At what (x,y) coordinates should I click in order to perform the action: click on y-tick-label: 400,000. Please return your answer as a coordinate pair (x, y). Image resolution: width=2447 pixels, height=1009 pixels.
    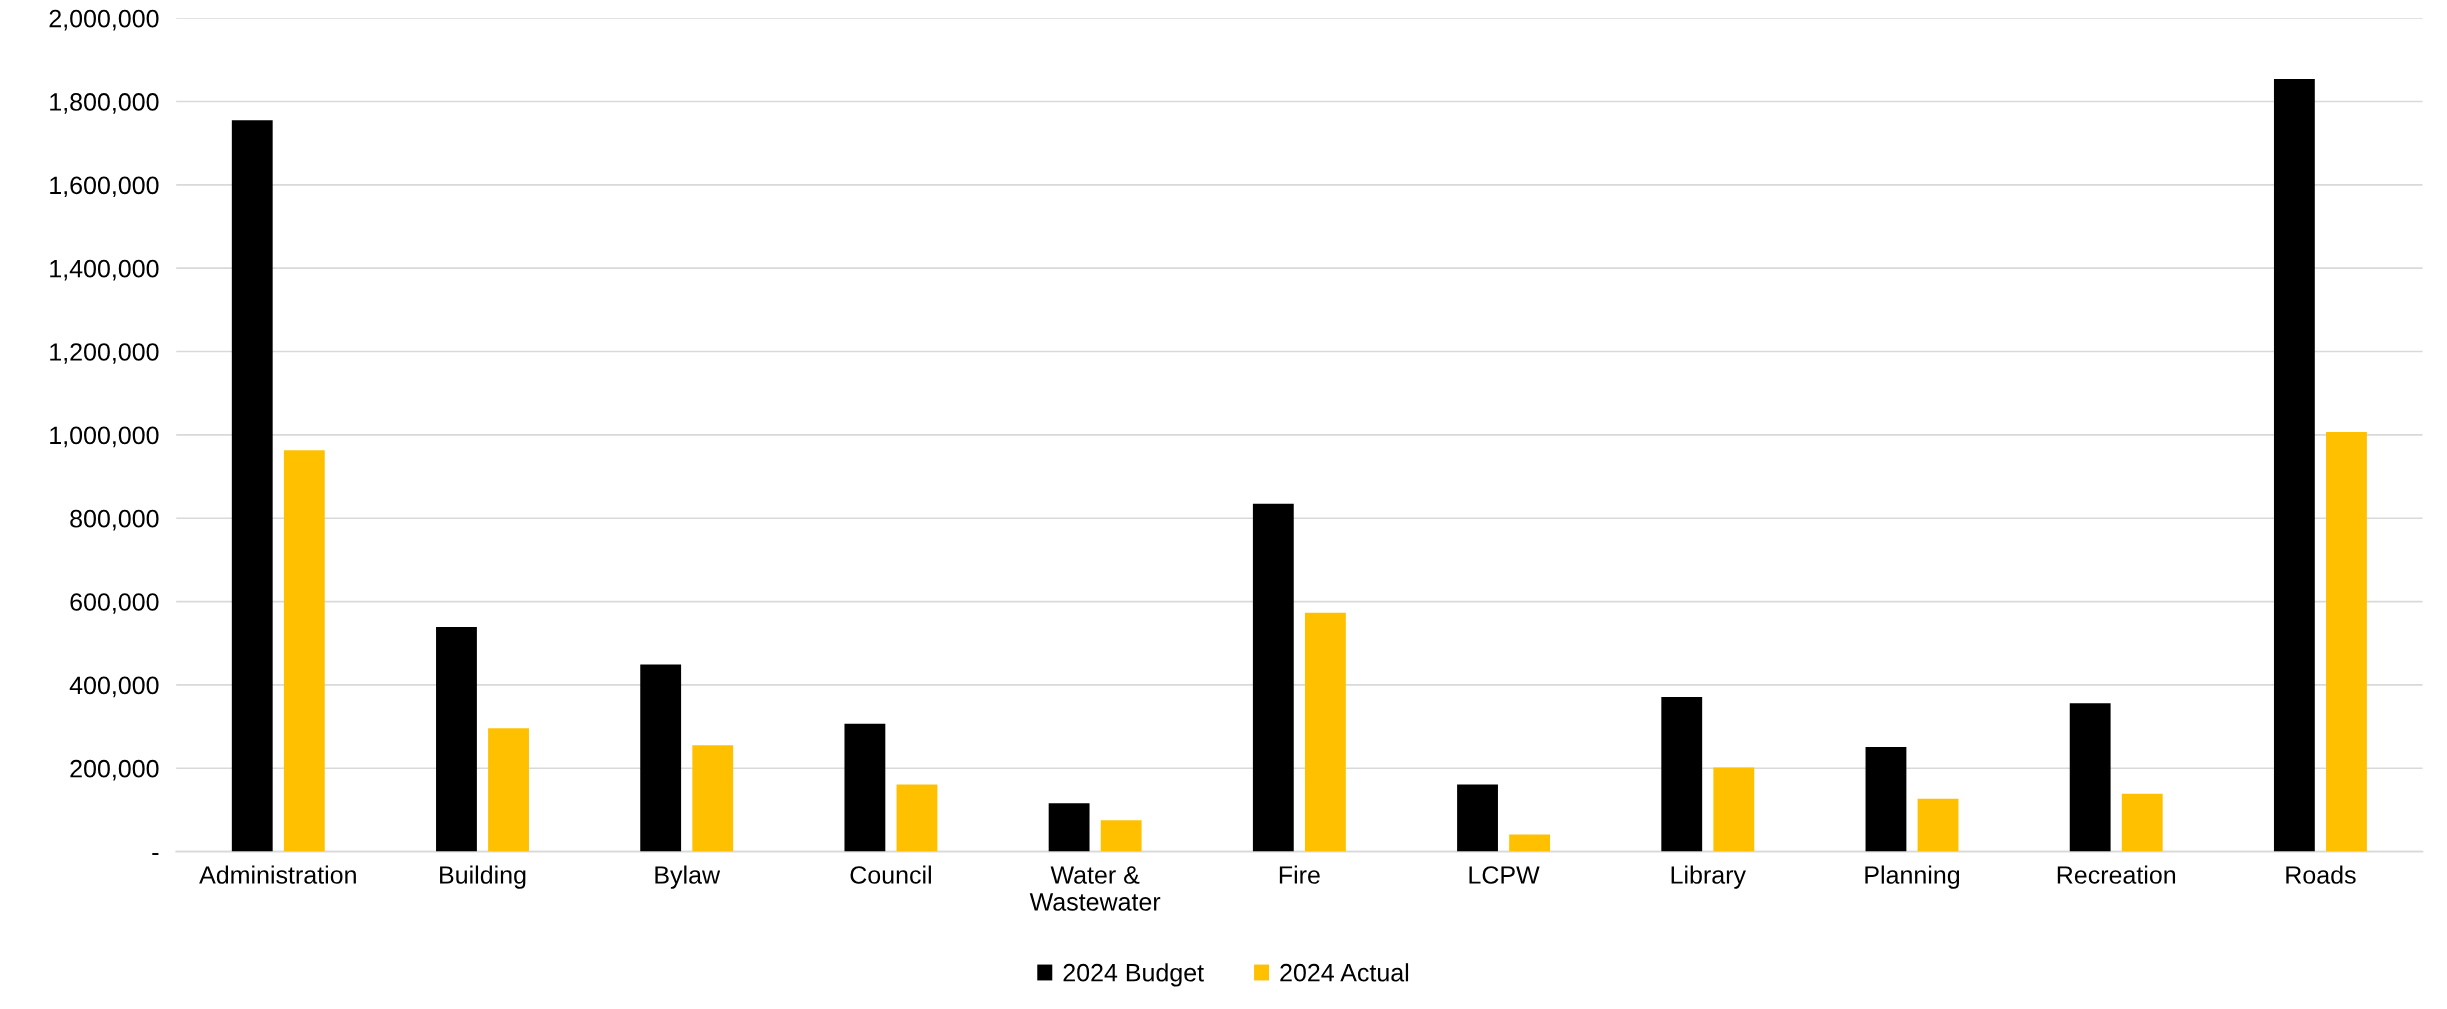
    Looking at the image, I should click on (114, 687).